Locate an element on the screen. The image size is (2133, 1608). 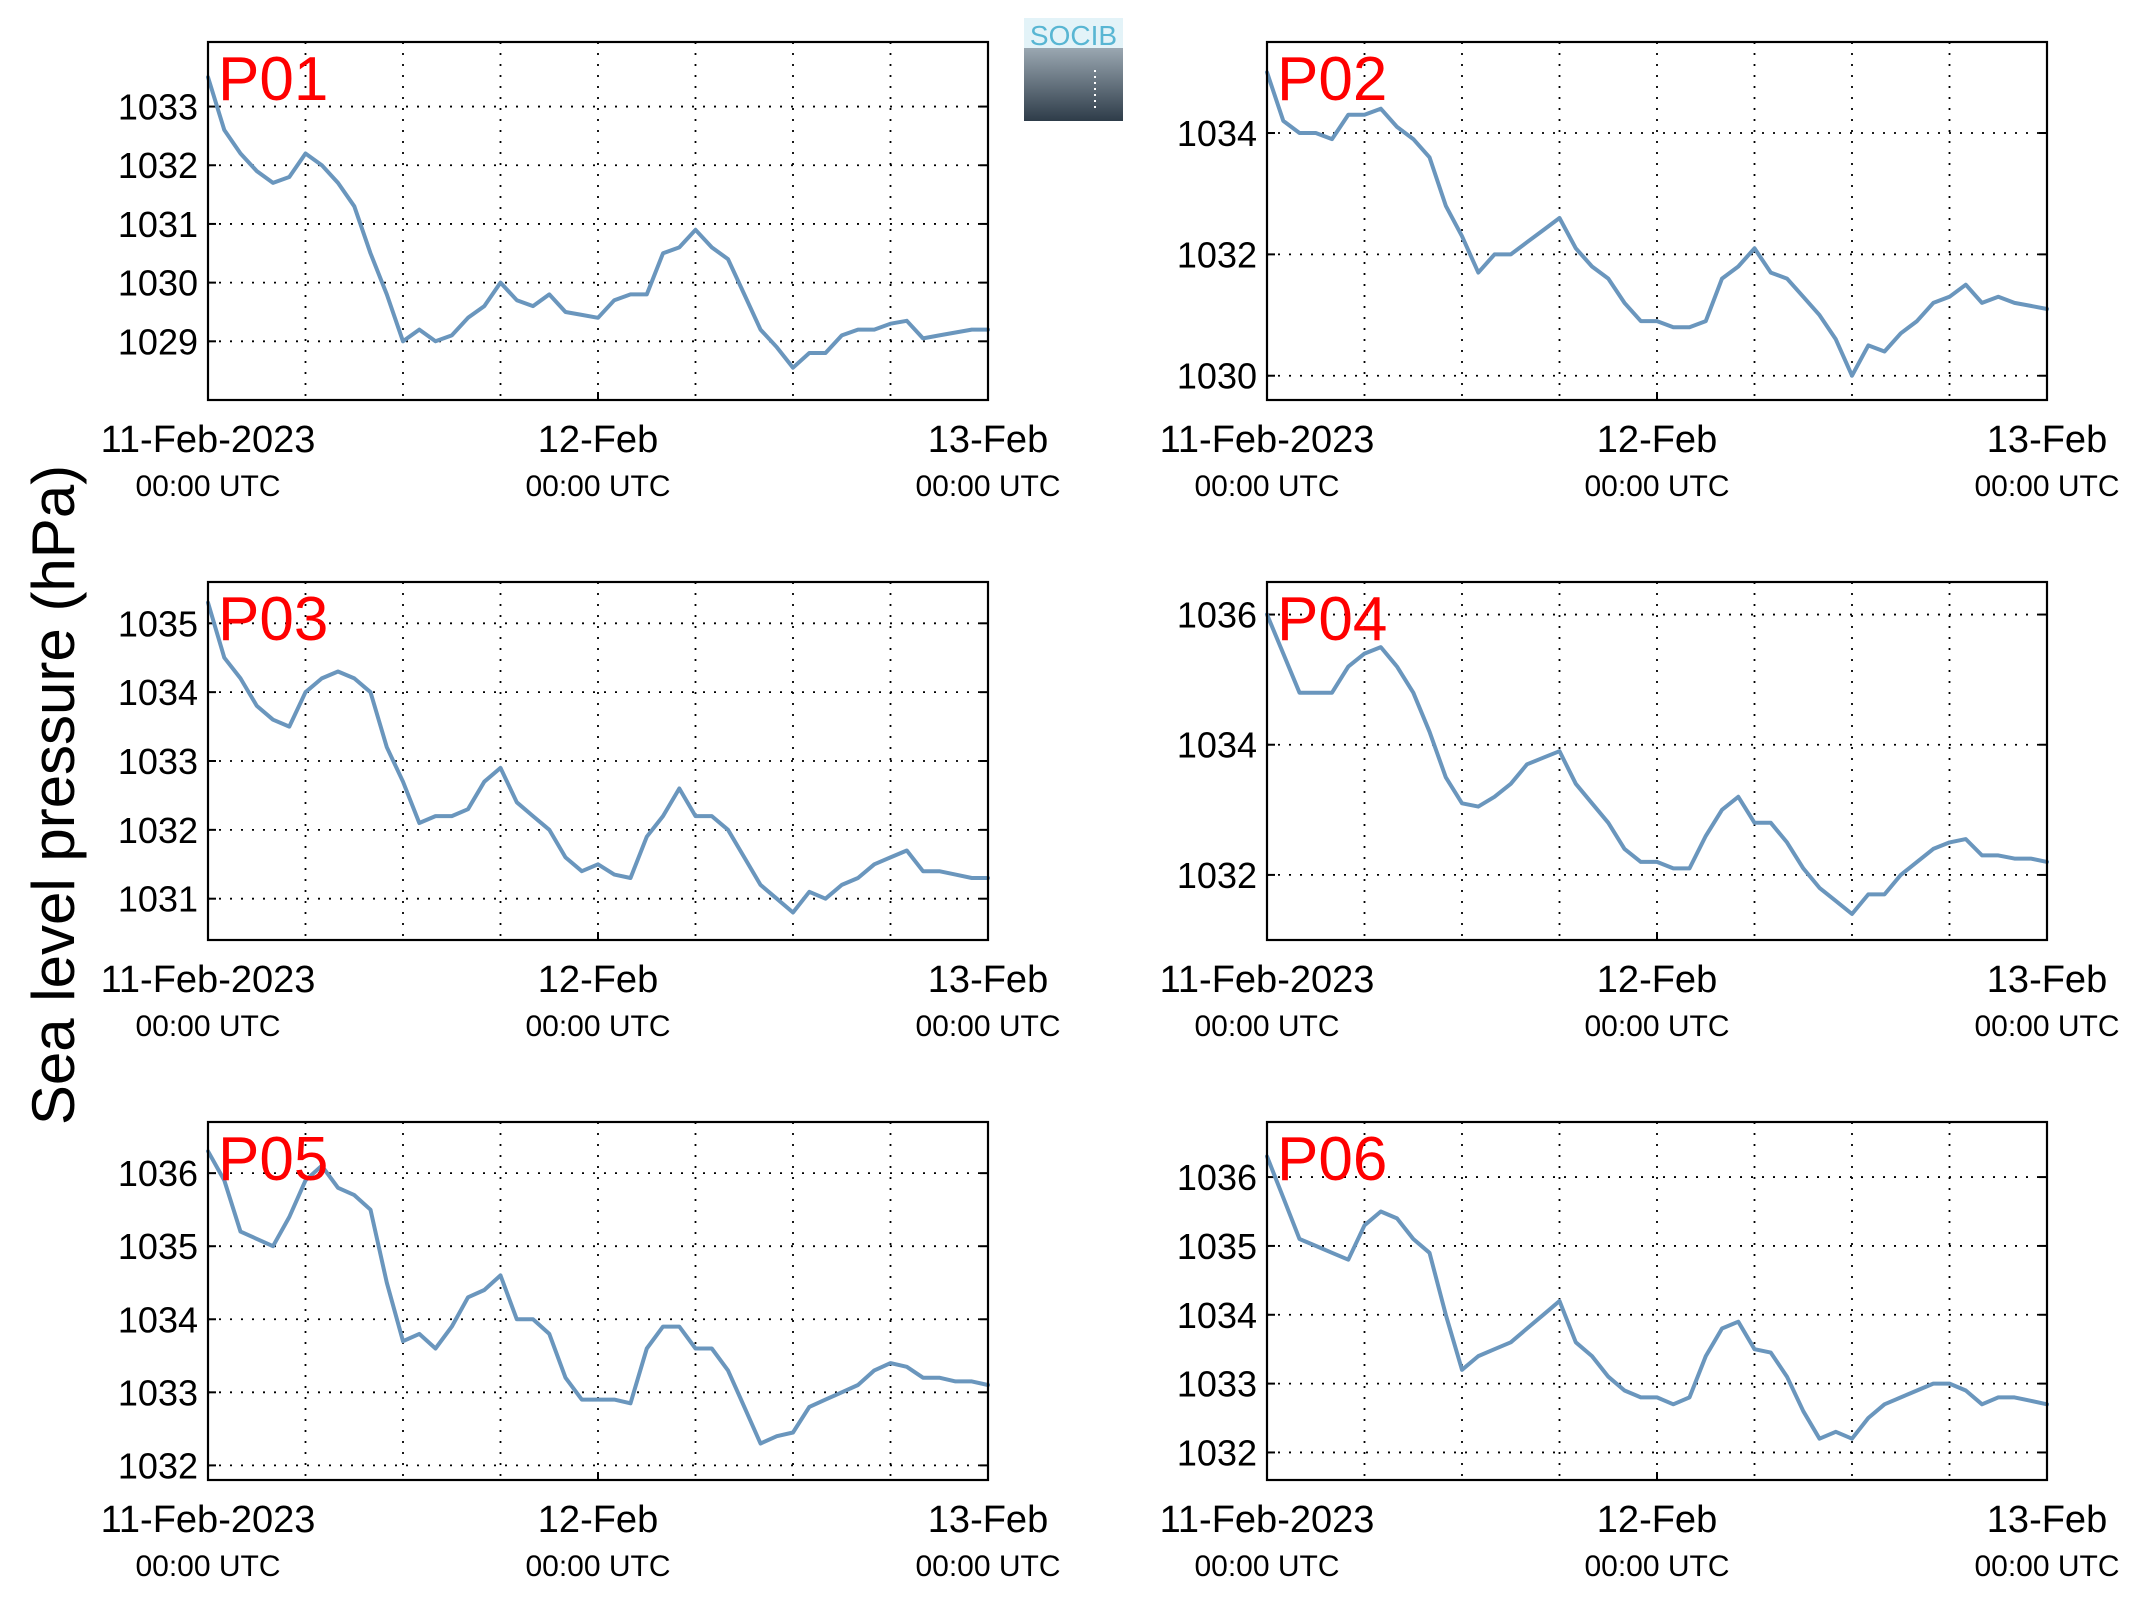
logo-top-band is located at coordinates (1073, 33).